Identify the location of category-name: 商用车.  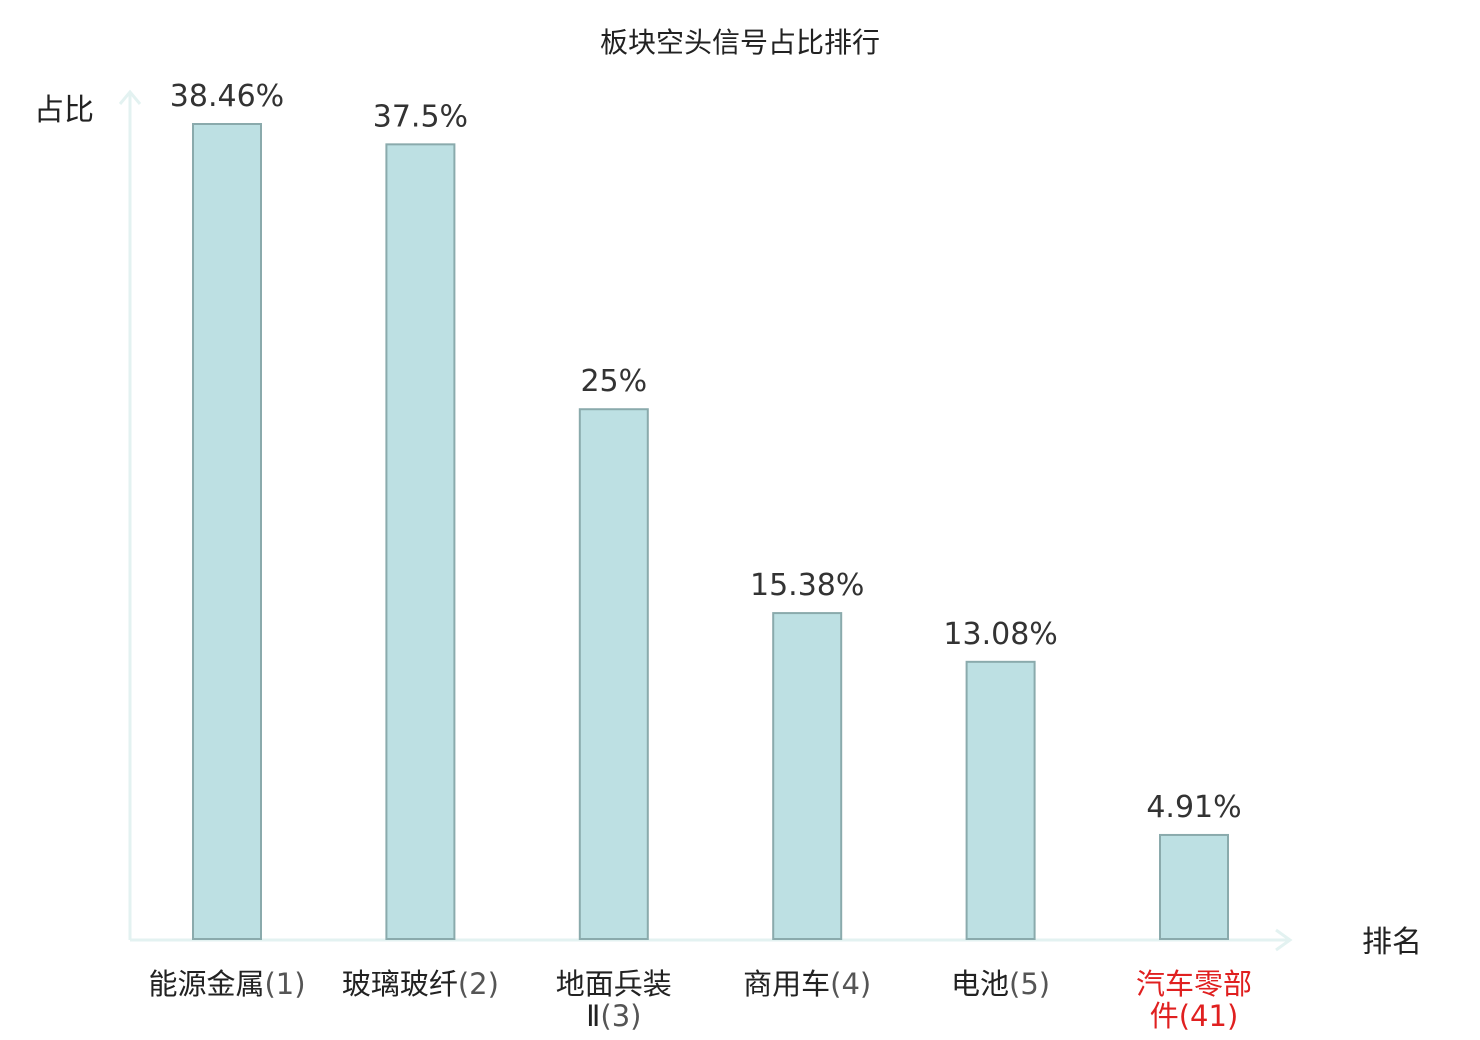
(786, 984).